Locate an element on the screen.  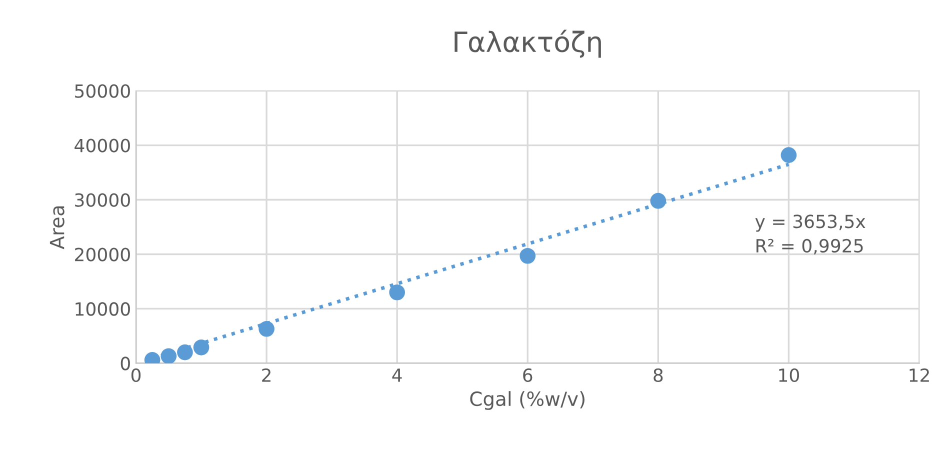
y-axis-title: Area is located at coordinates (57, 228).